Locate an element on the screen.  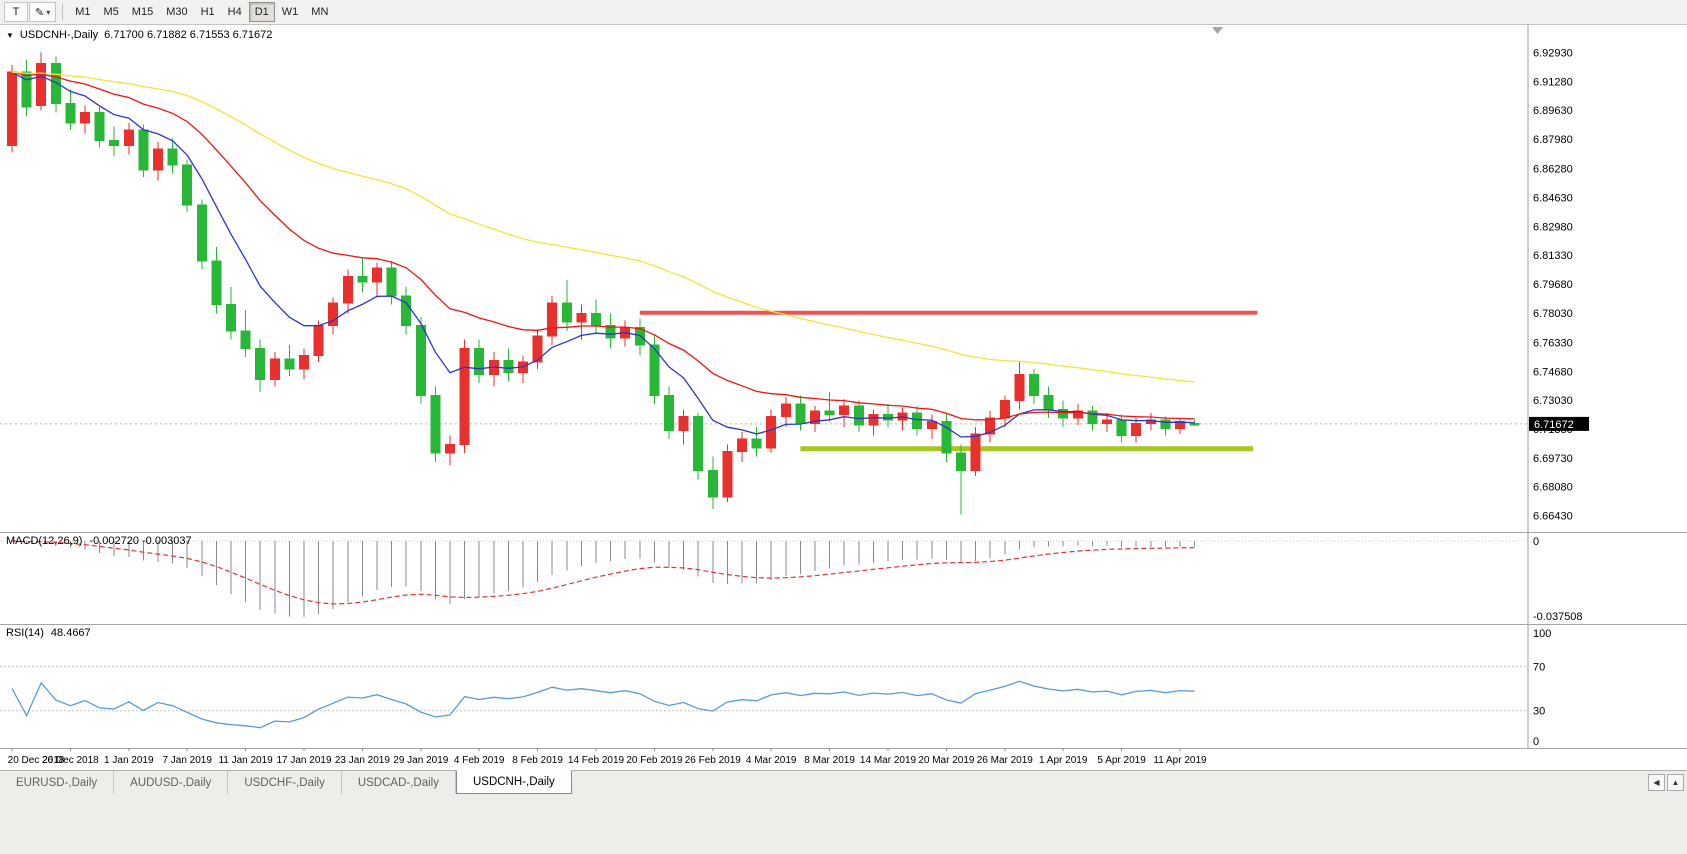
svg-text: 6.74680 is located at coordinates (1553, 372).